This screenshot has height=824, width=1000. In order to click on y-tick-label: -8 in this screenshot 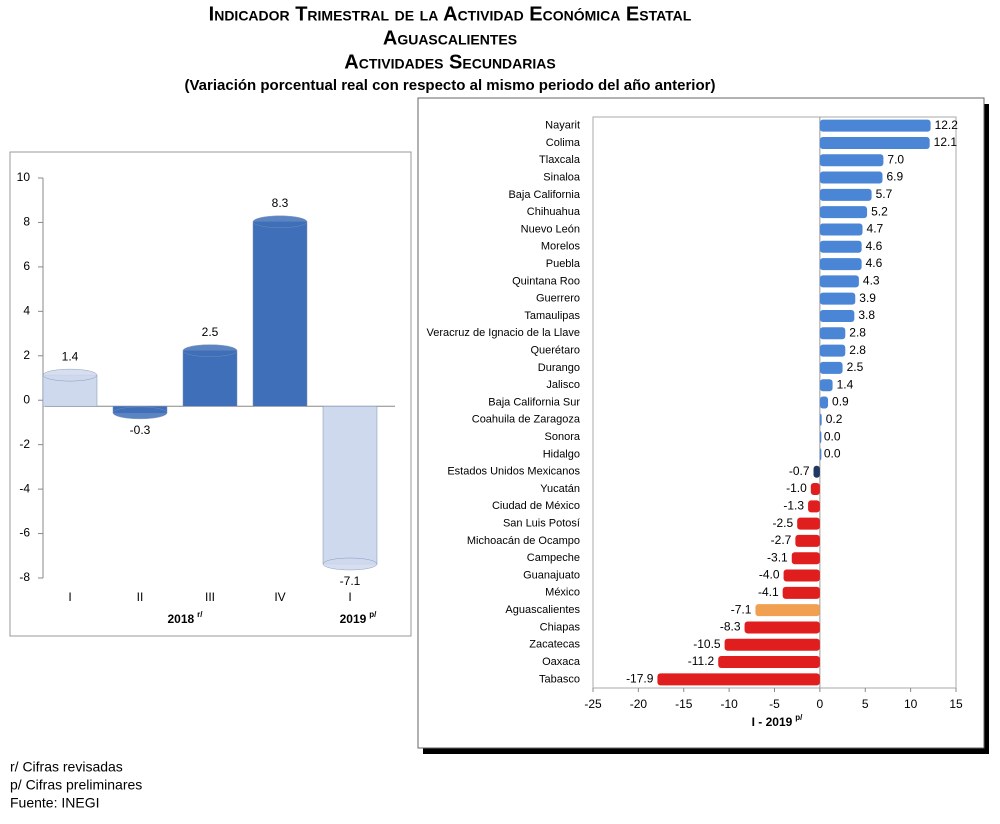, I will do `click(24, 577)`.